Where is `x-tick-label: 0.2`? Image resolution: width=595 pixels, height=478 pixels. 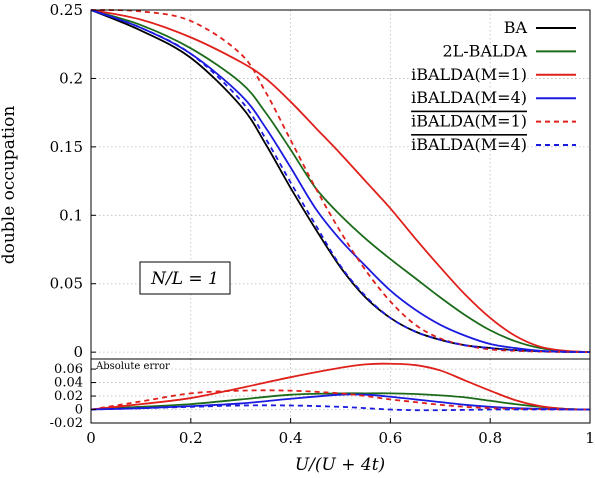
x-tick-label: 0.2 is located at coordinates (191, 438).